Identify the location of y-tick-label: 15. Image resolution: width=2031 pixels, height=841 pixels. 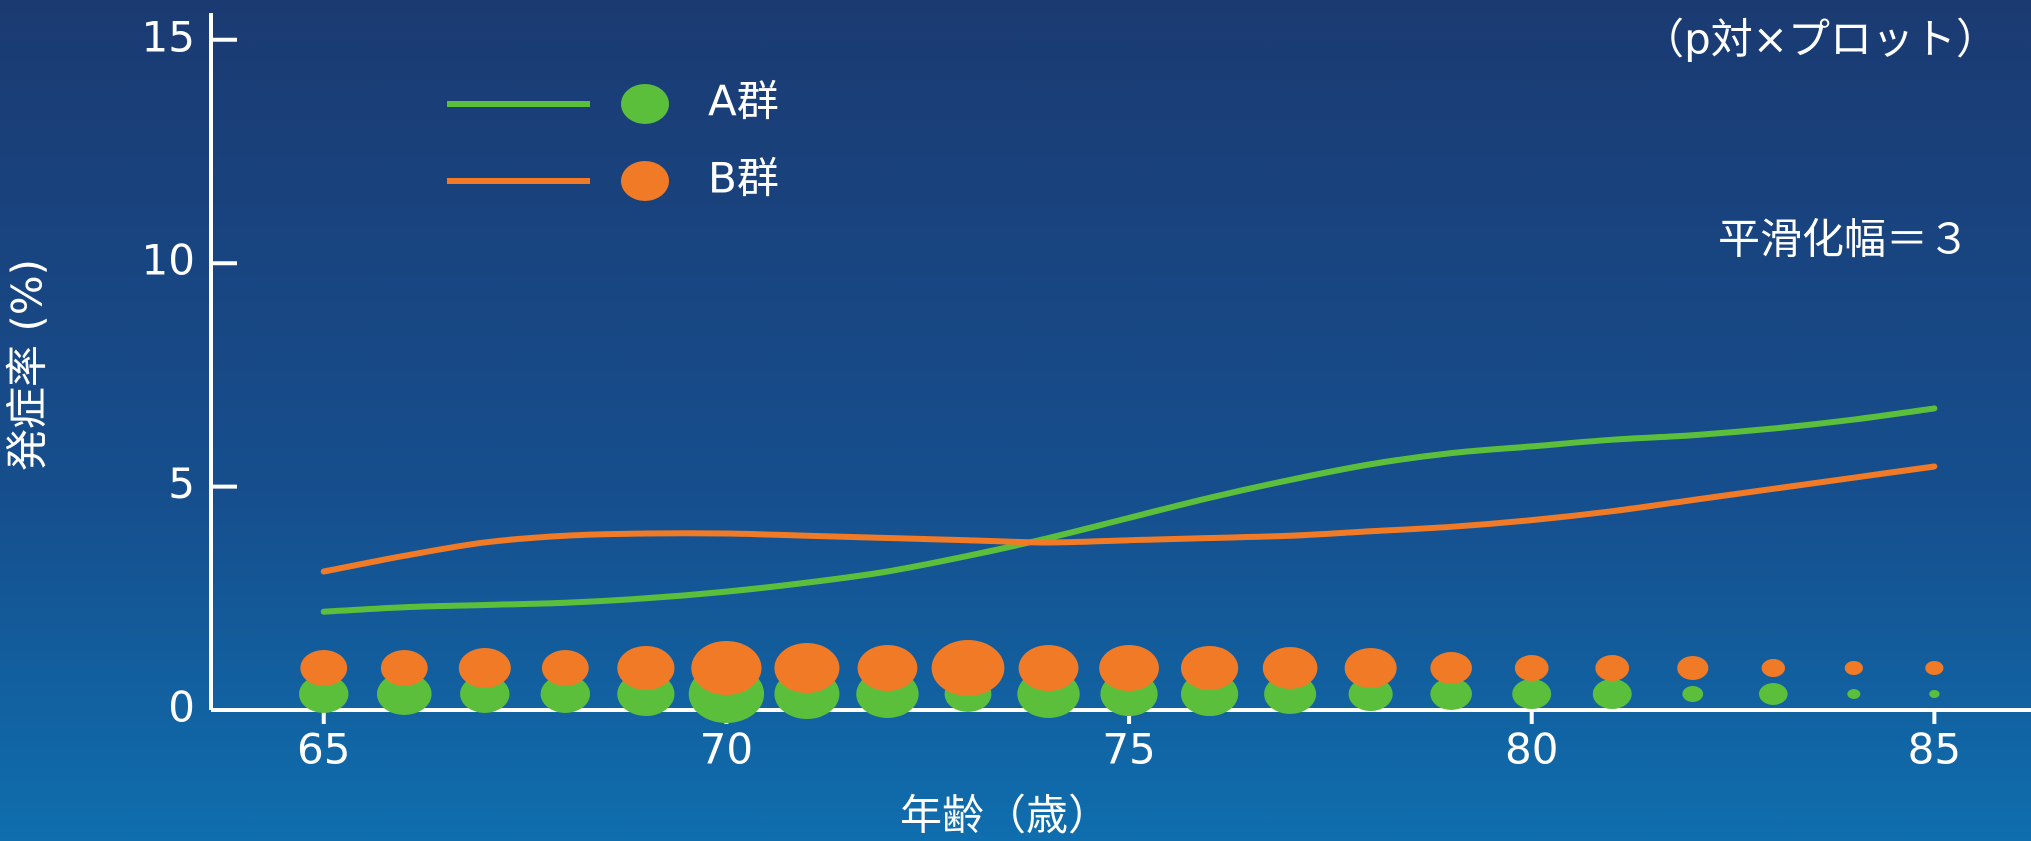
(168, 36).